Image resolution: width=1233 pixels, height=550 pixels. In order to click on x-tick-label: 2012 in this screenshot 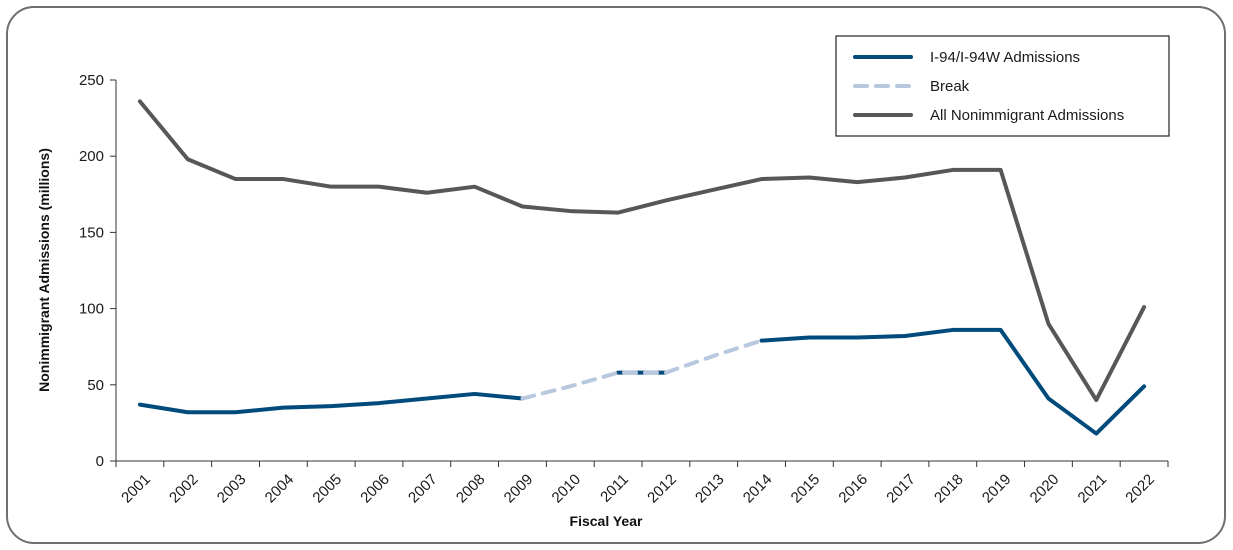, I will do `click(662, 489)`.